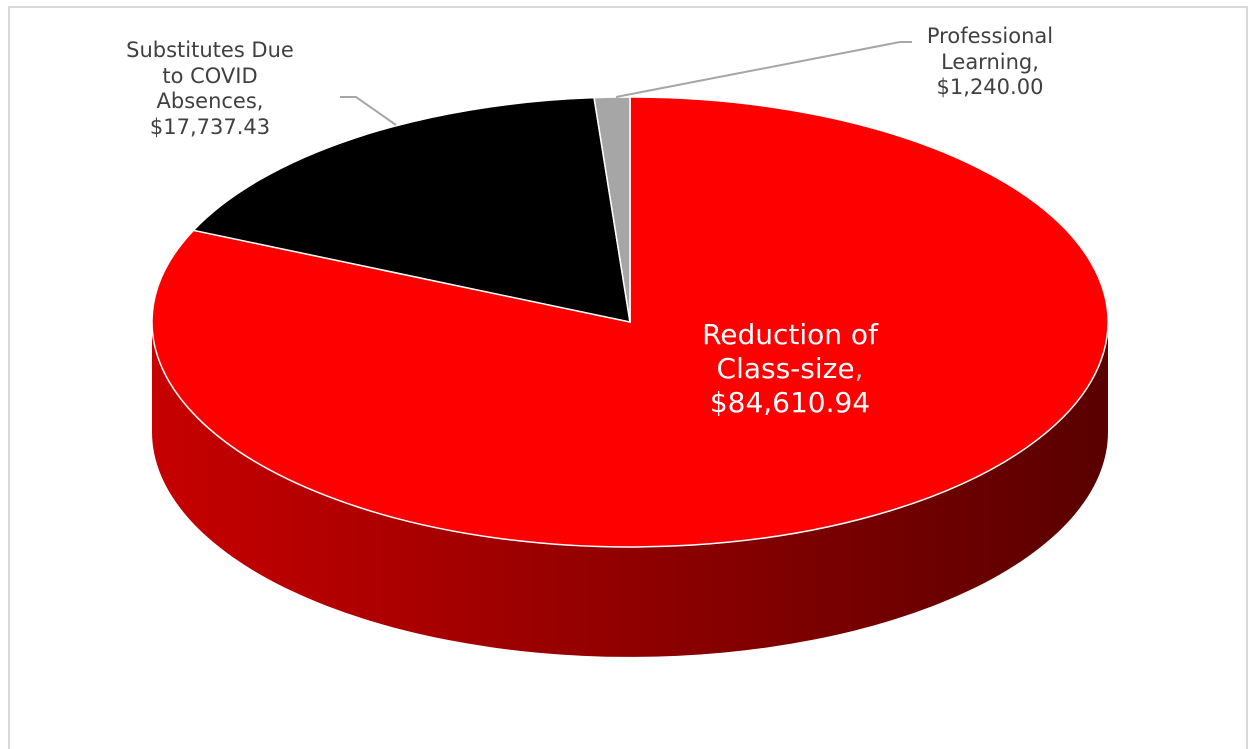 The image size is (1248, 749). I want to click on label-value: $1,240.00, so click(990, 87).